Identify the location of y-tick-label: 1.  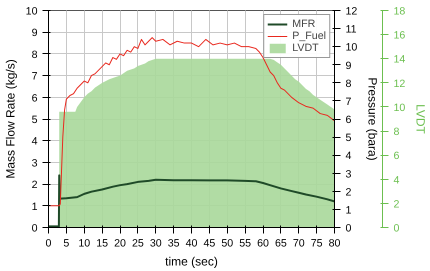
(35, 206).